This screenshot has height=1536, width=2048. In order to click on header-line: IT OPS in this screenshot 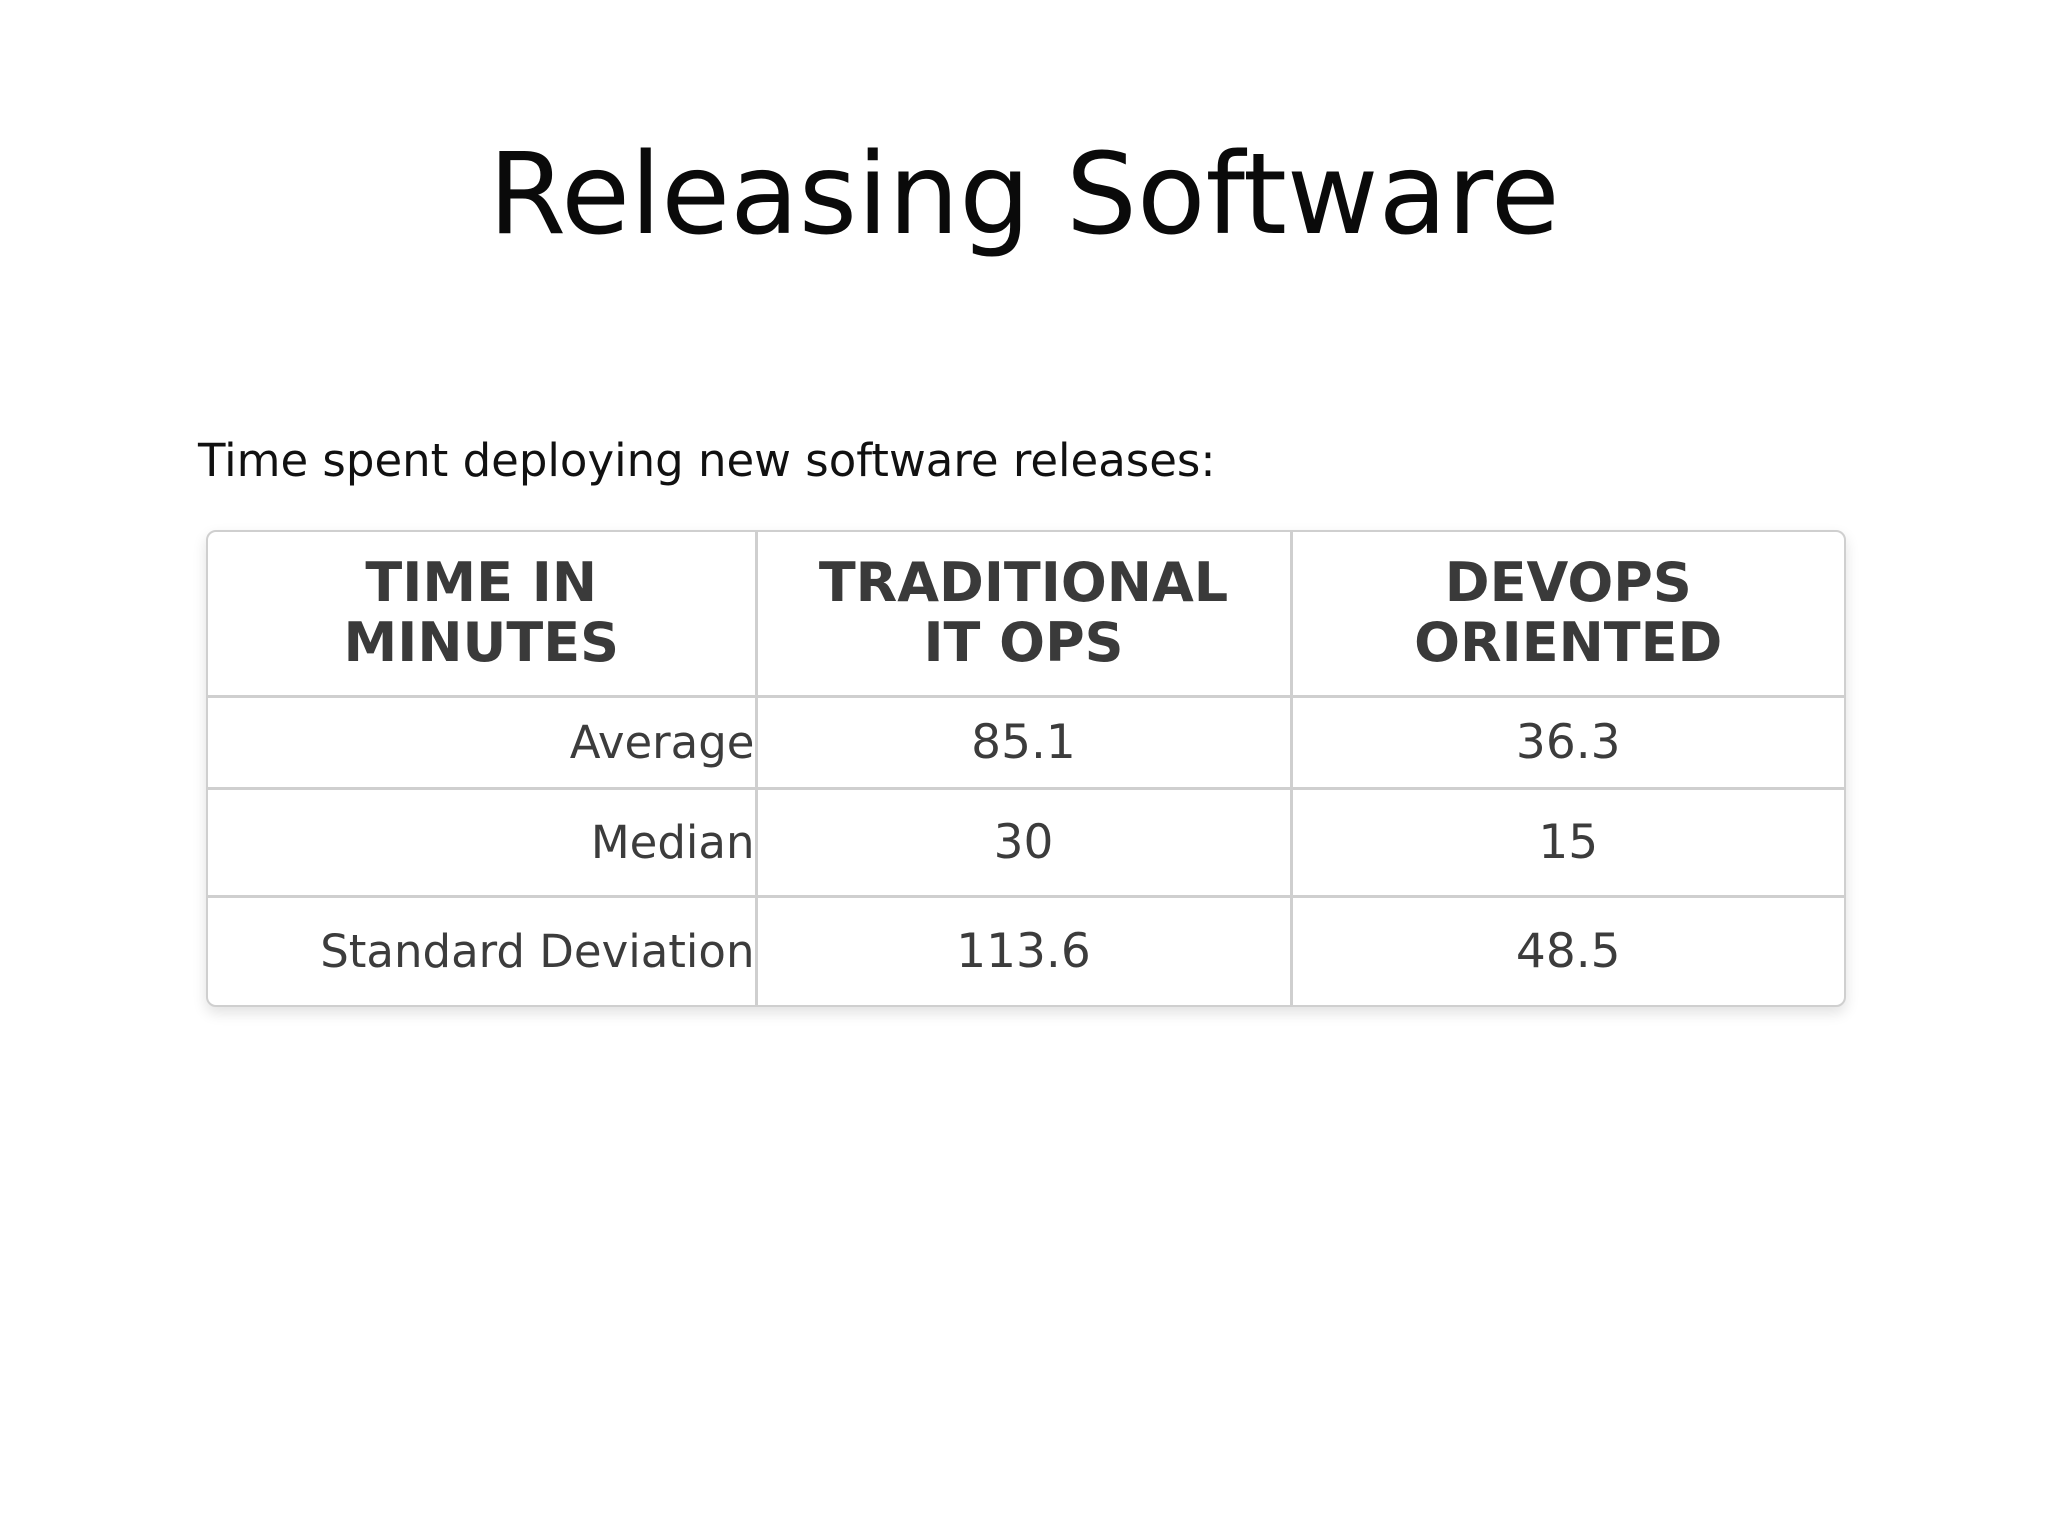, I will do `click(1023, 643)`.